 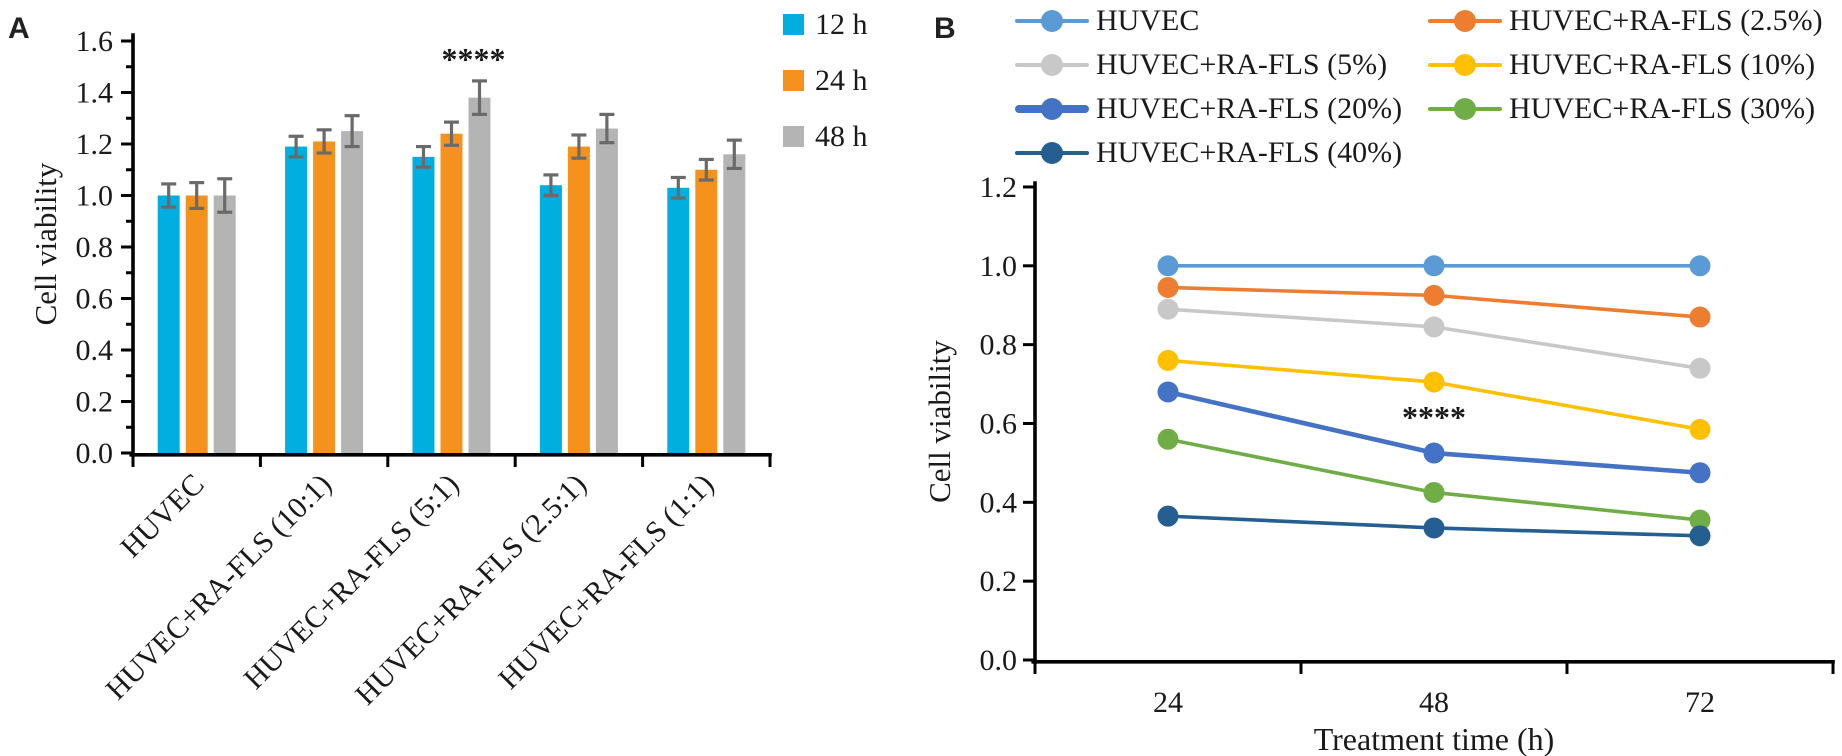 I want to click on marker-HUVEC+RA-FLS (10%)-x48, so click(x=1434, y=382).